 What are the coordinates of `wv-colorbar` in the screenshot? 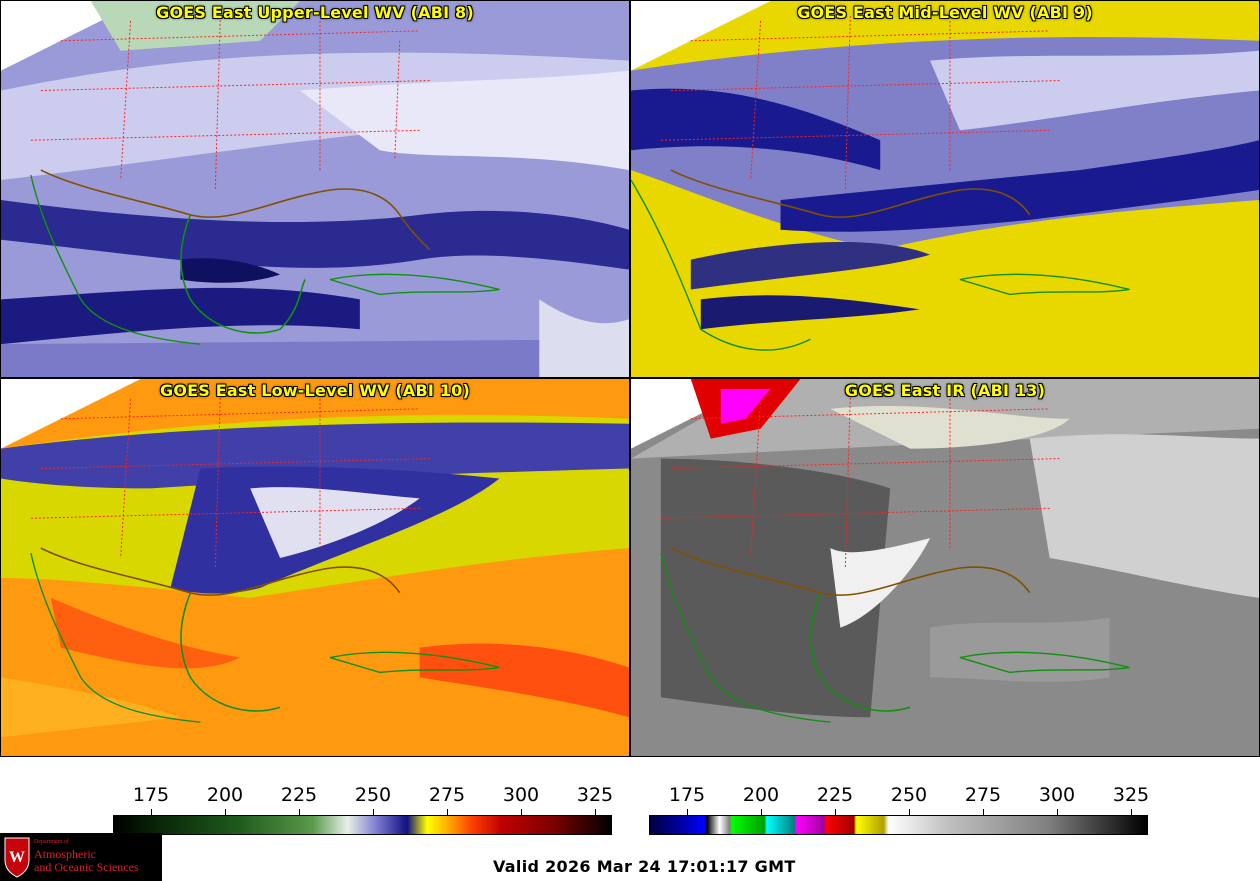 It's located at (362, 825).